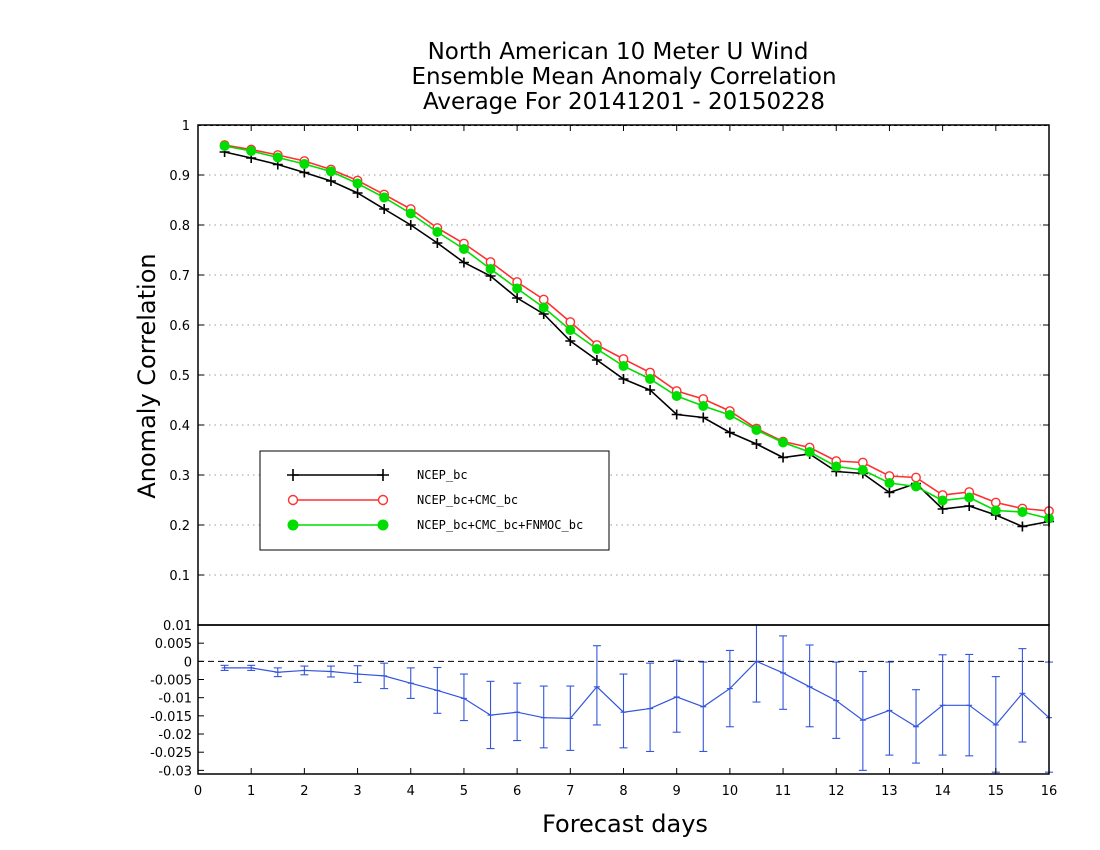 This screenshot has width=1100, height=850. Describe the element at coordinates (677, 791) in the screenshot. I see `x-tick-label: 9` at that location.